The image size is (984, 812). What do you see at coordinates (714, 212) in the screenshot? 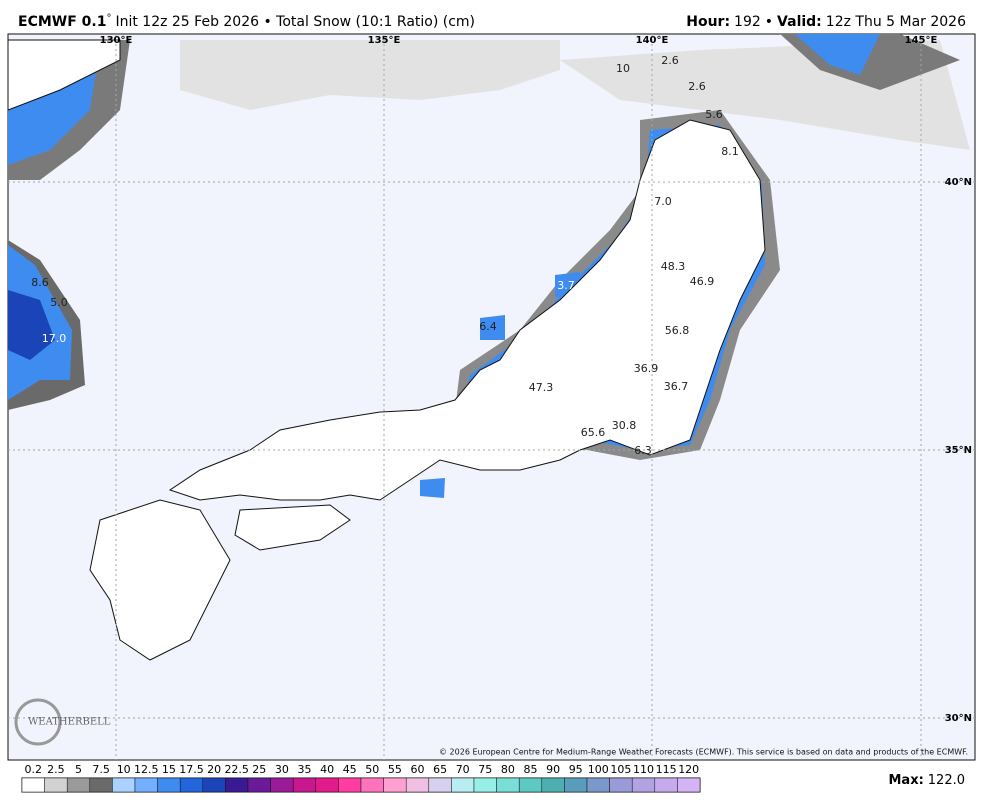
I see `snow-total-label: 9.9` at bounding box center [714, 212].